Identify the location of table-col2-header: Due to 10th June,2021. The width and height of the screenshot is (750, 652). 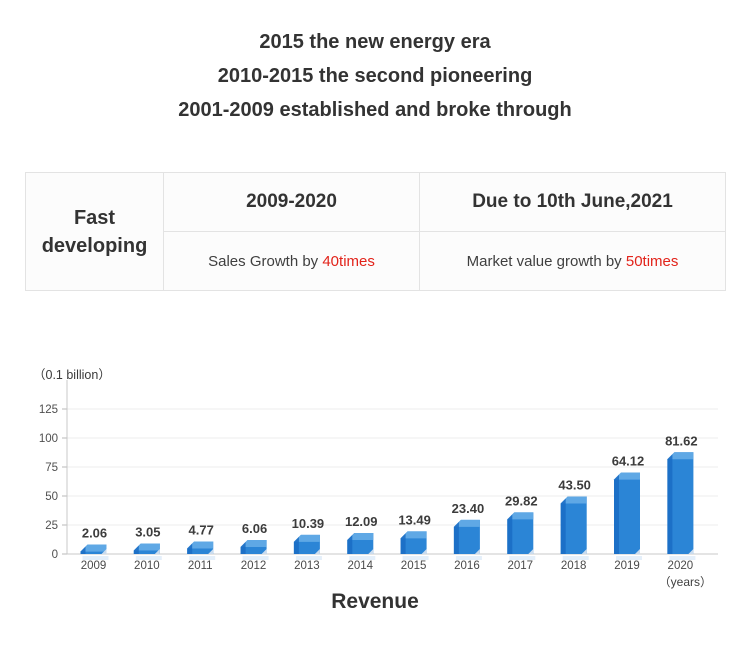
(572, 202).